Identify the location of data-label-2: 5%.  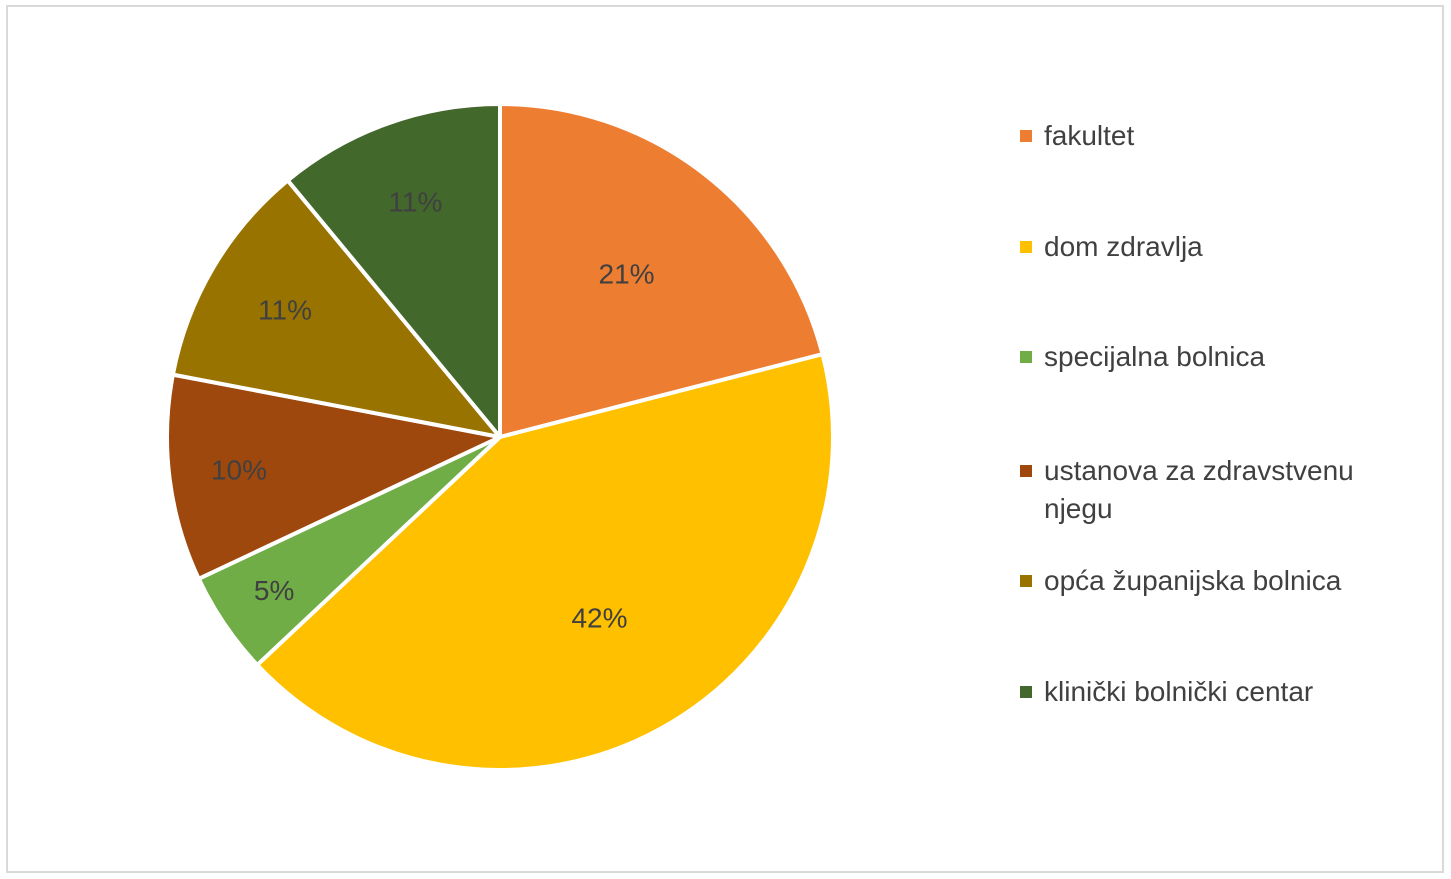
(274, 590).